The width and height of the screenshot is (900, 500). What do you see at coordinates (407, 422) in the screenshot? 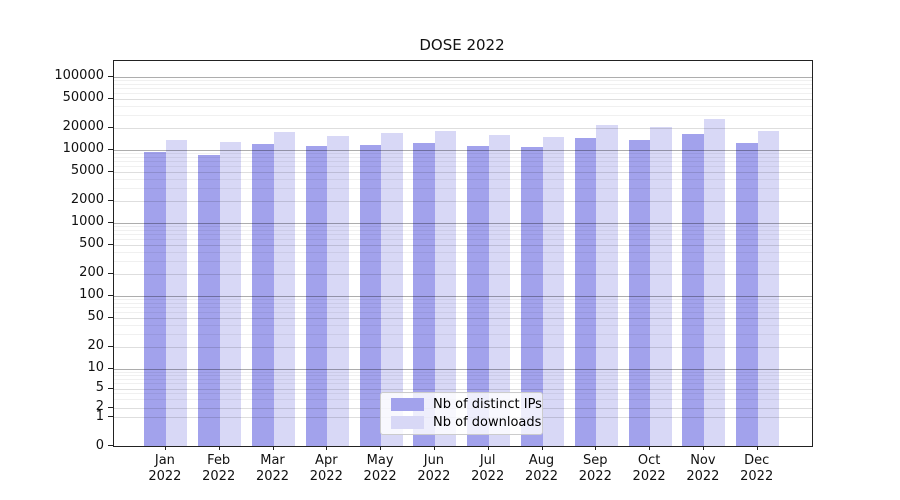
I see `legend-swatch-downloads` at bounding box center [407, 422].